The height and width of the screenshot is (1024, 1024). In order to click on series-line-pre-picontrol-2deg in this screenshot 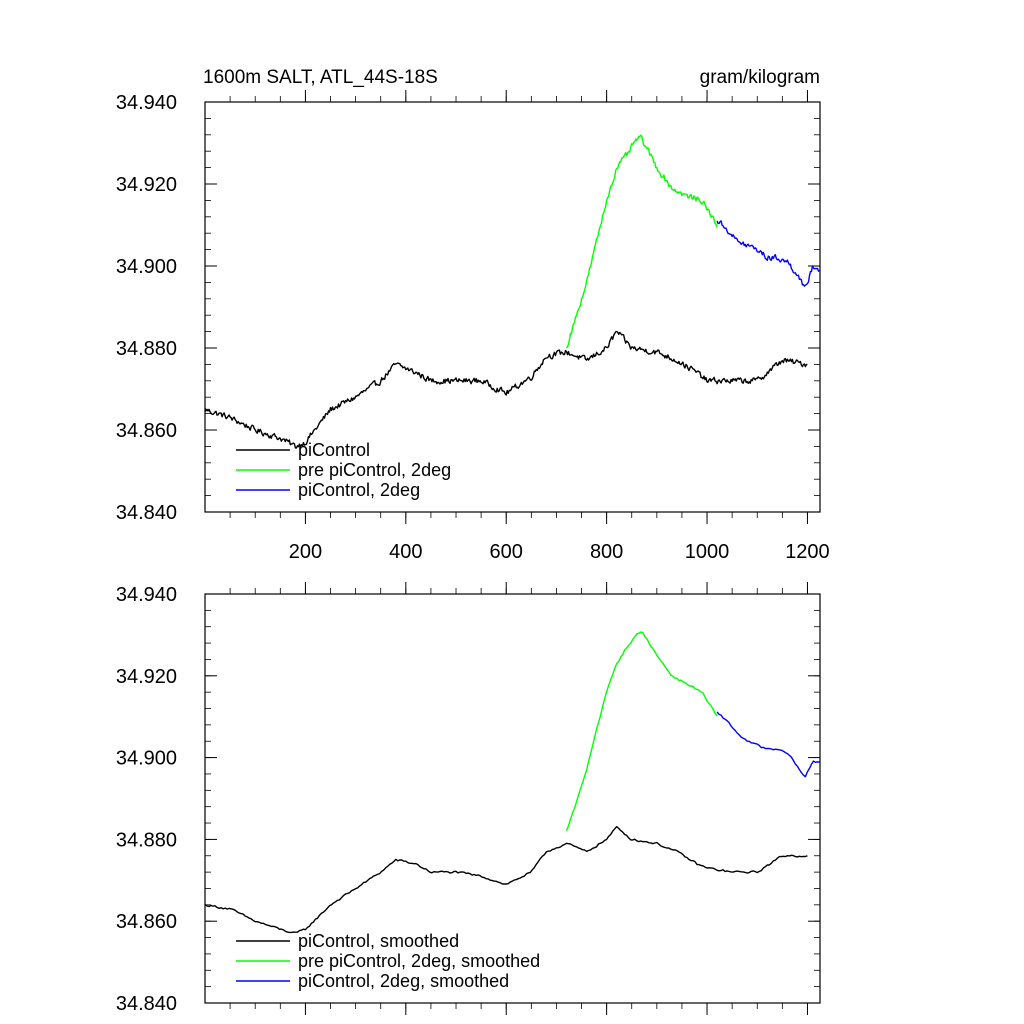, I will do `click(641, 241)`.